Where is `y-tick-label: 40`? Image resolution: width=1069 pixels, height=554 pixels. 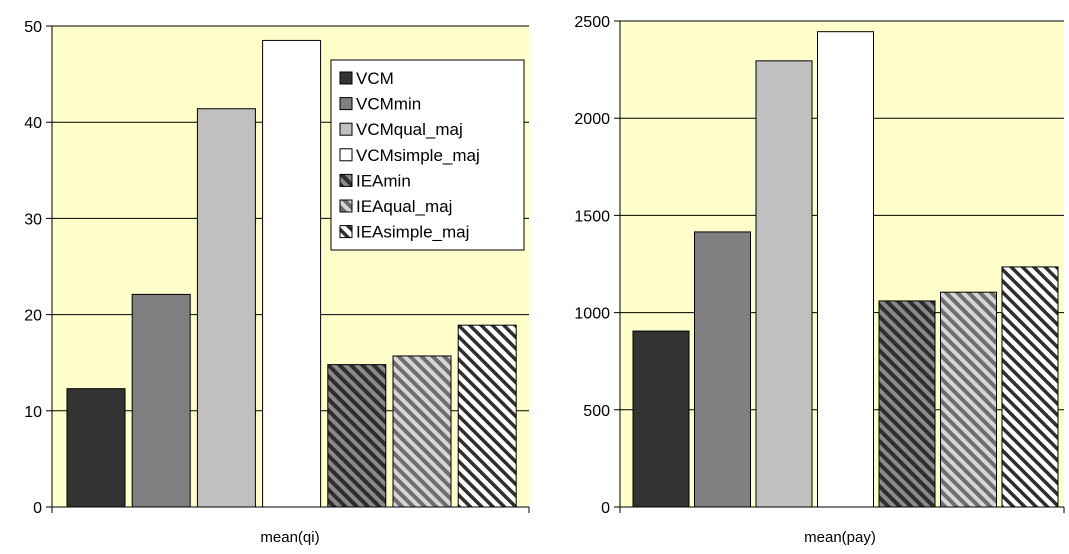 y-tick-label: 40 is located at coordinates (33, 123).